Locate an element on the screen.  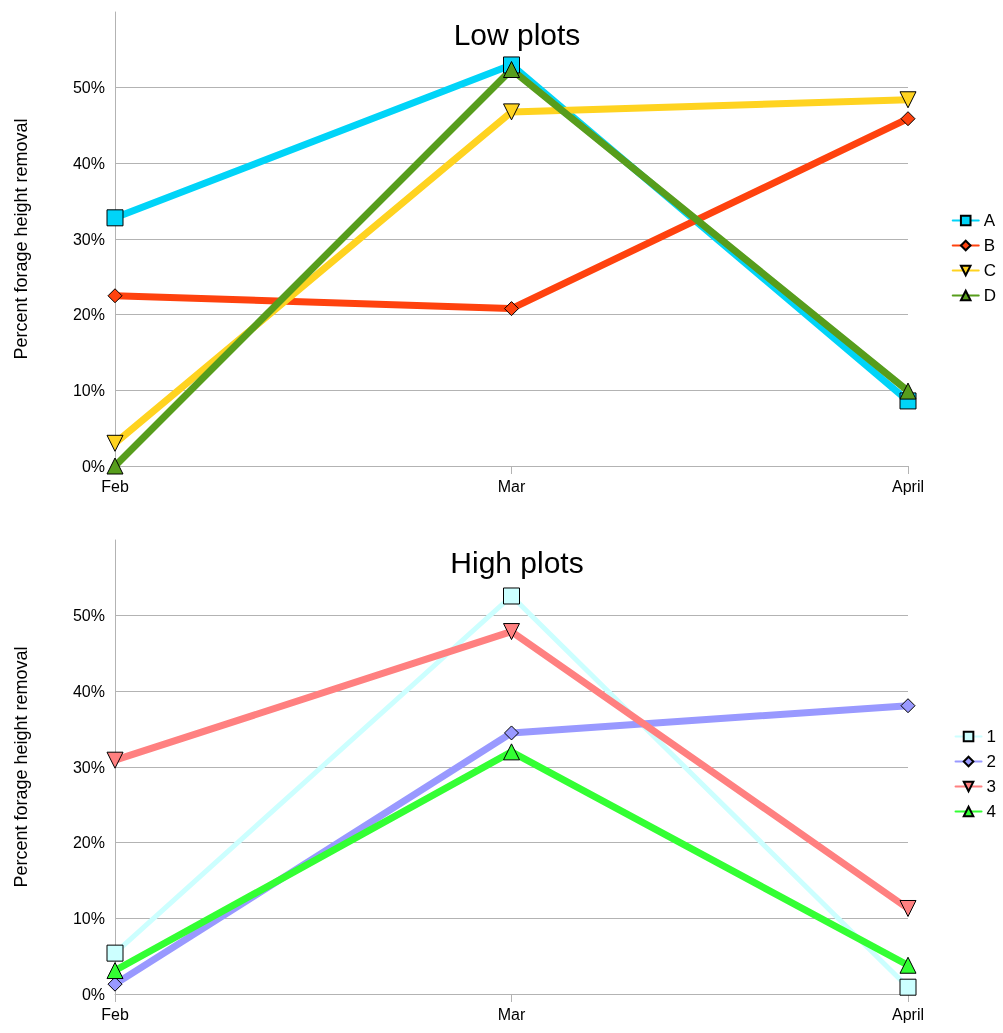
legend-label: A is located at coordinates (989, 220).